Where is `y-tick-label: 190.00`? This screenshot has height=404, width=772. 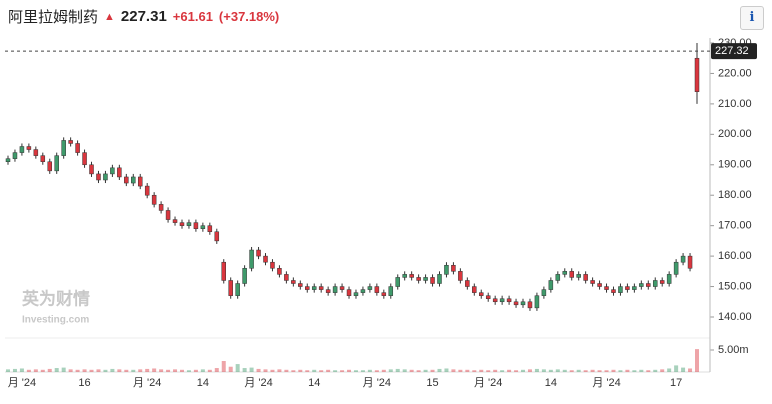
y-tick-label: 190.00 is located at coordinates (735, 165).